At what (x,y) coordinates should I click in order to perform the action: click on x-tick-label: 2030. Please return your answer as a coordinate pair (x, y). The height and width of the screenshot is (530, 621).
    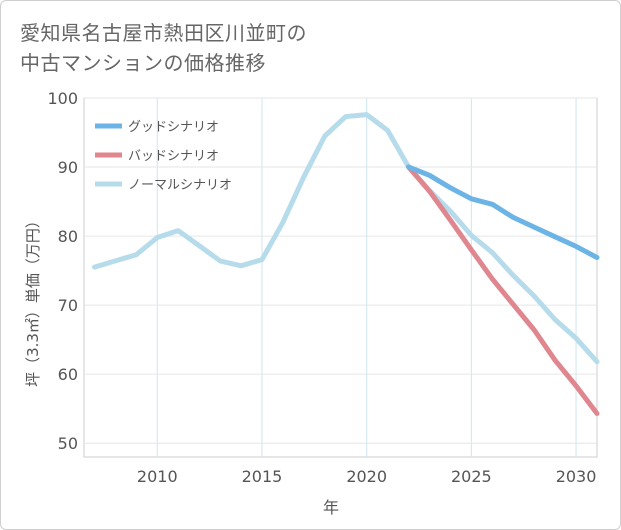
    Looking at the image, I should click on (576, 476).